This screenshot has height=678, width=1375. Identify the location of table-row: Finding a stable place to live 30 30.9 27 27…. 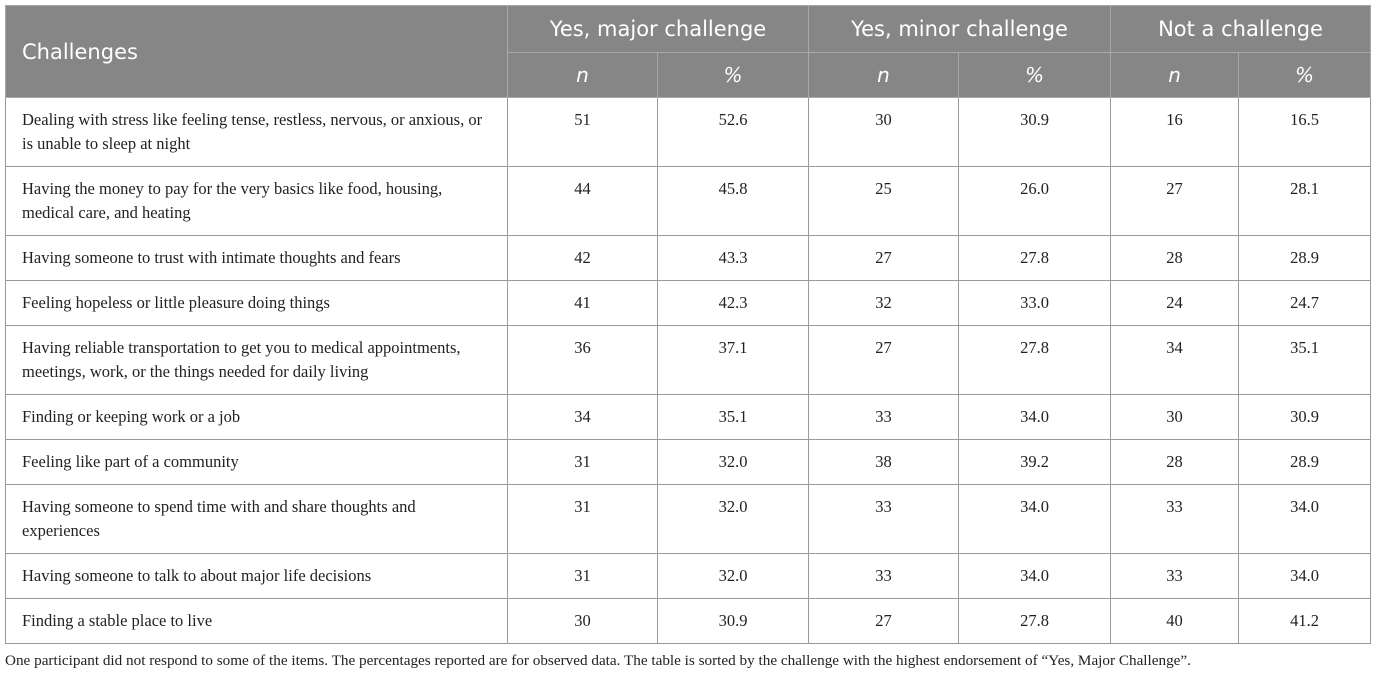
(688, 621).